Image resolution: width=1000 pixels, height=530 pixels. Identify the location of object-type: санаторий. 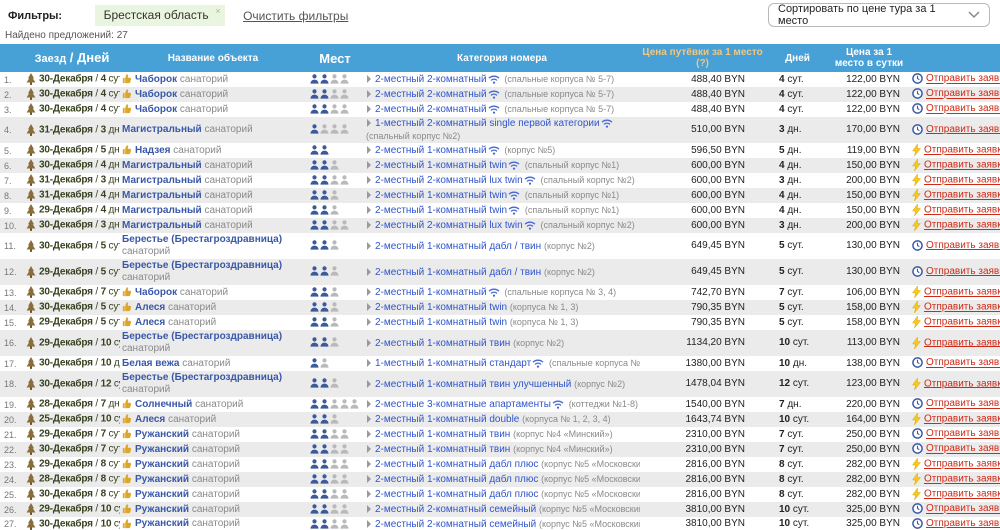
(204, 292).